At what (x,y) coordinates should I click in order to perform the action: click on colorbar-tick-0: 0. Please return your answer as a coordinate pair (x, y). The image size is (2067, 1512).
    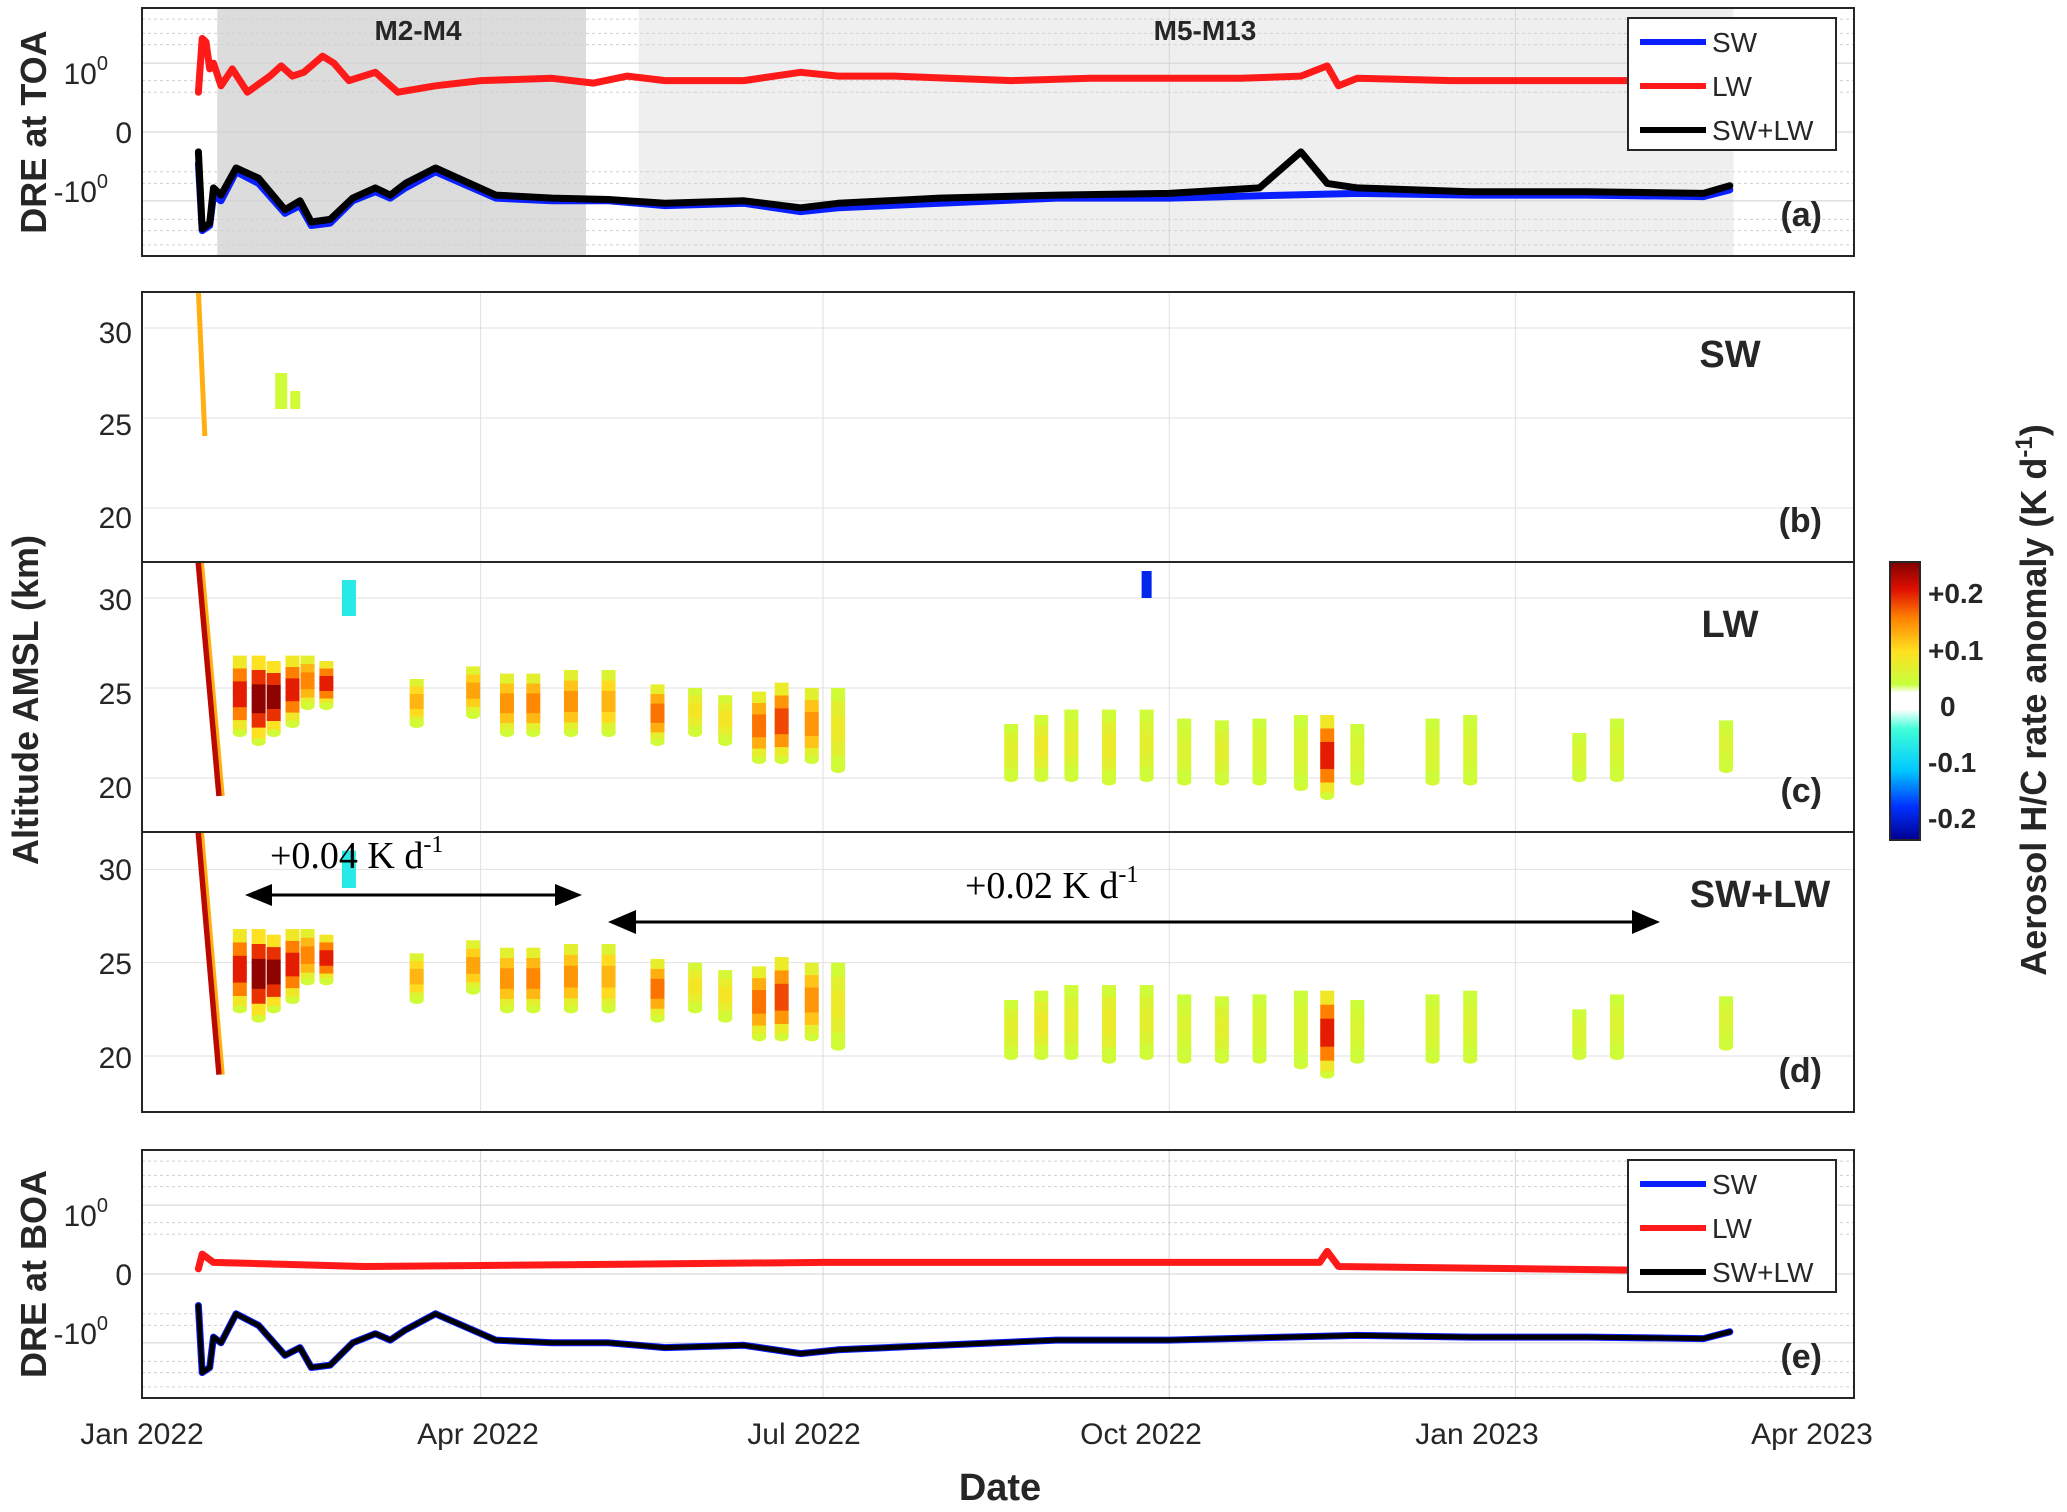
    Looking at the image, I should click on (1948, 706).